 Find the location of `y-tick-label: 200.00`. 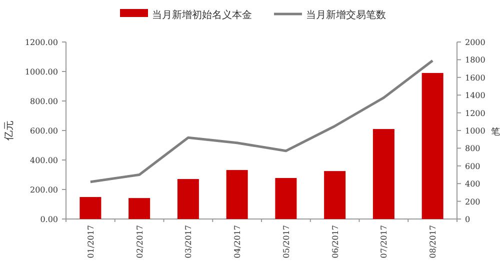

y-tick-label: 200.00 is located at coordinates (44, 190).